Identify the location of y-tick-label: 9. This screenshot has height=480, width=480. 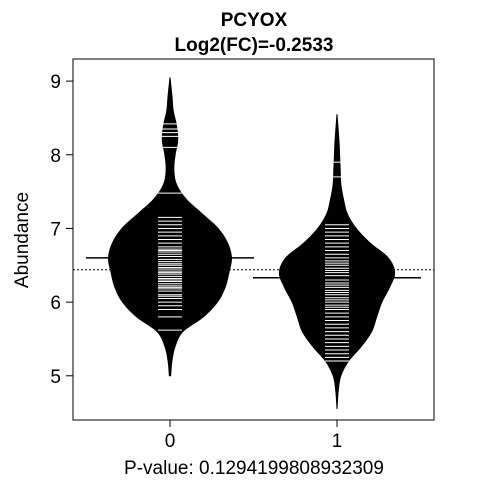
(55, 82).